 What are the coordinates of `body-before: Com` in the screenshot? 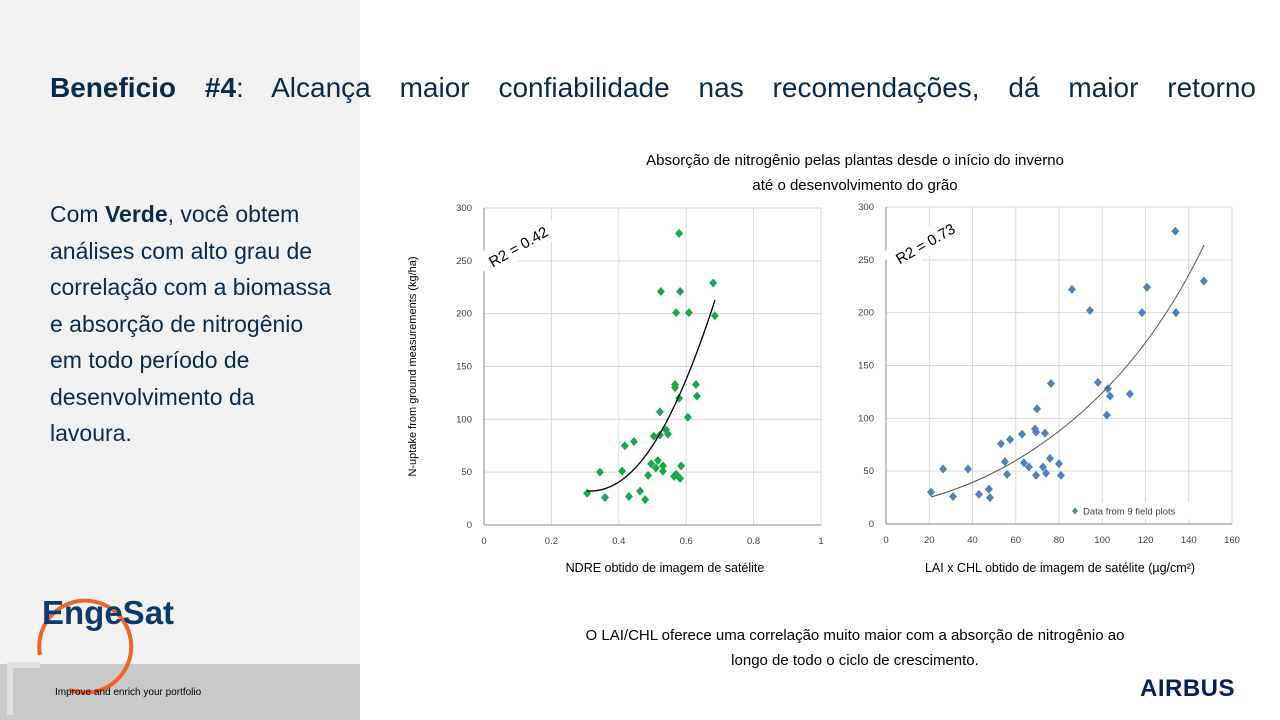 It's located at (77, 214).